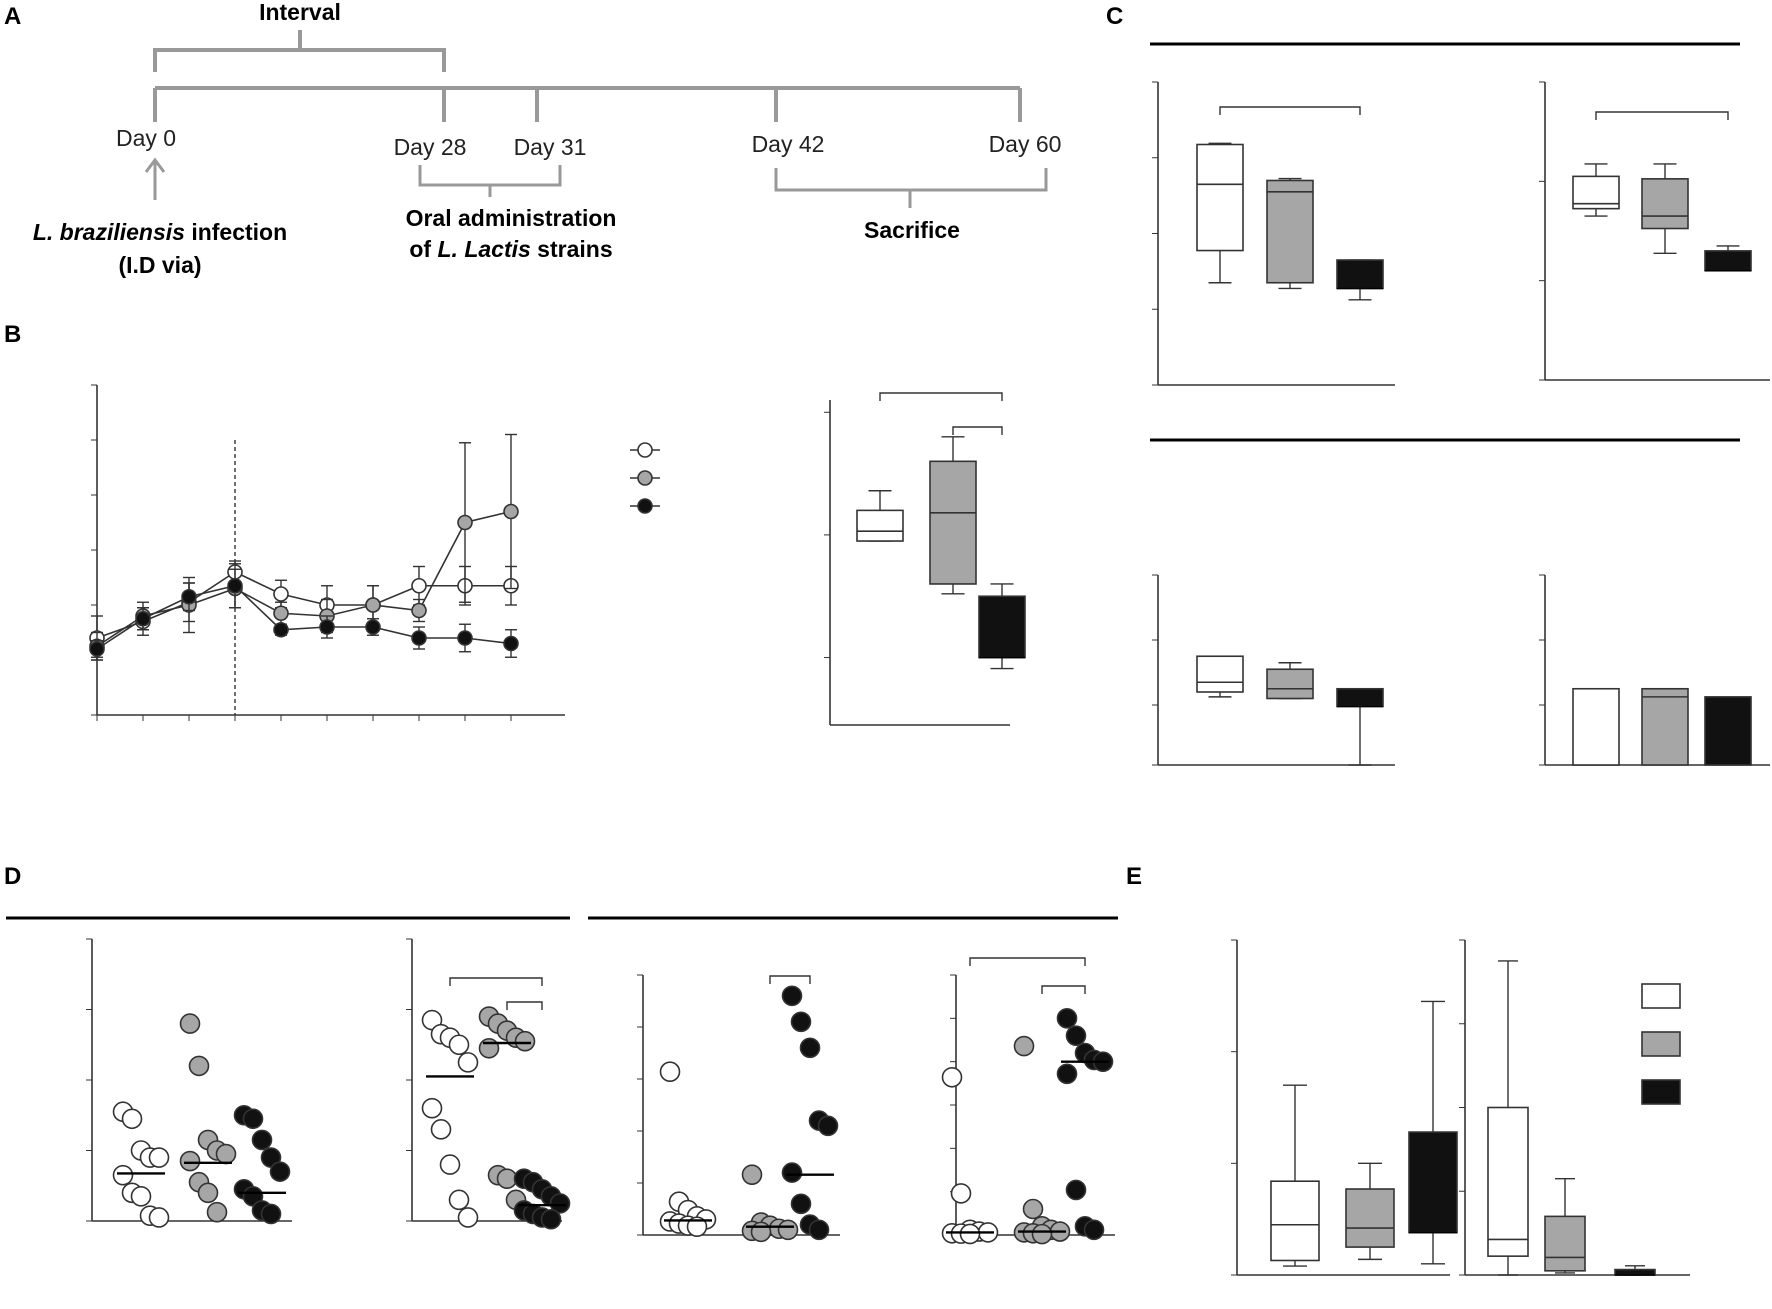  Describe the element at coordinates (1002, 626) in the screenshot. I see `auc-box-chart-box-hsp` at that location.